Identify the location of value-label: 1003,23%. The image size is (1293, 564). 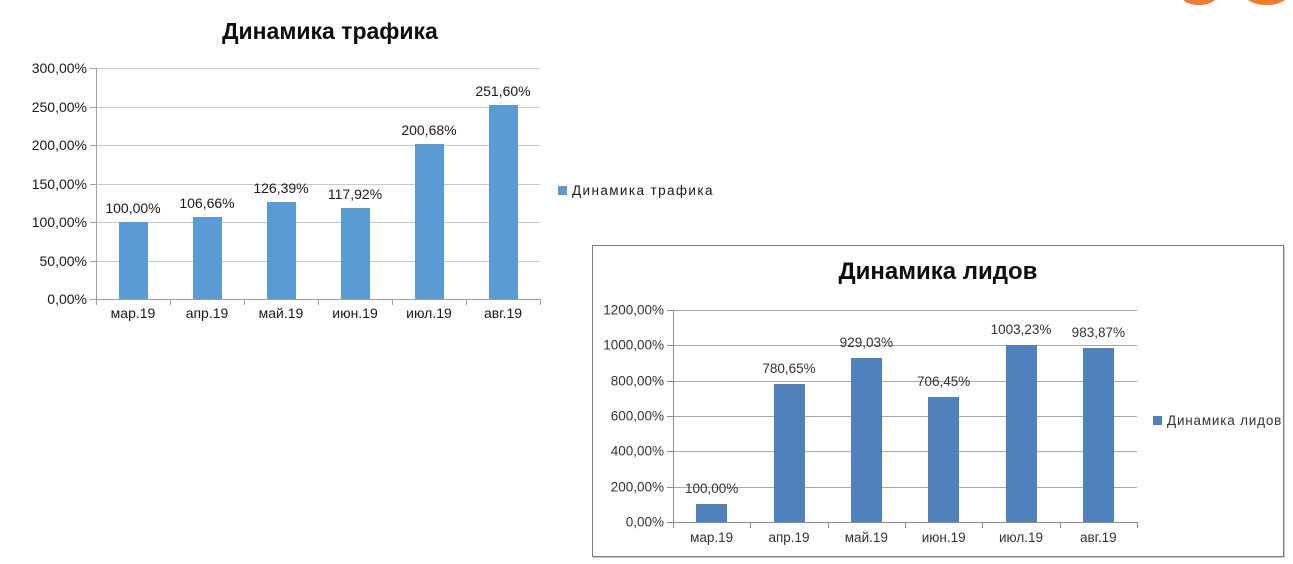
(1021, 329).